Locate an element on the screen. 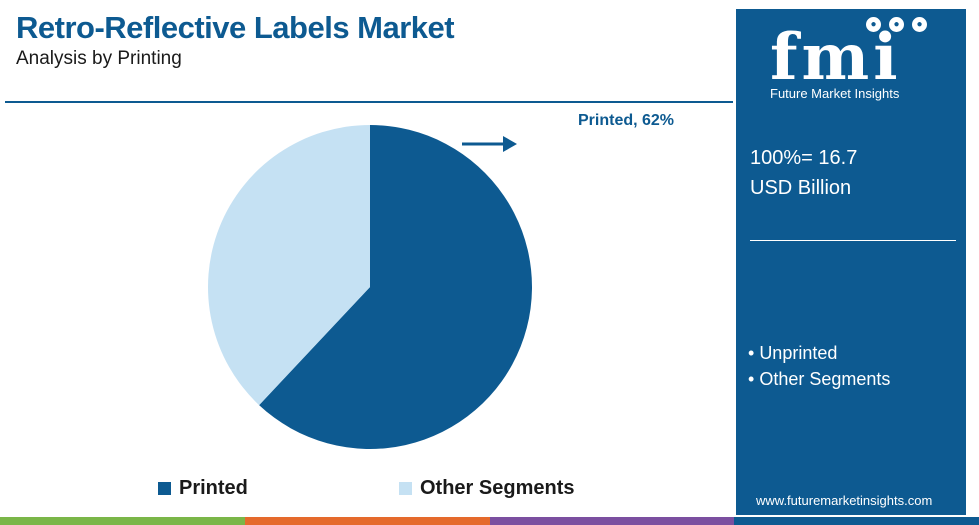 The image size is (979, 525). legend-label-other-segments: Other Segments is located at coordinates (497, 488).